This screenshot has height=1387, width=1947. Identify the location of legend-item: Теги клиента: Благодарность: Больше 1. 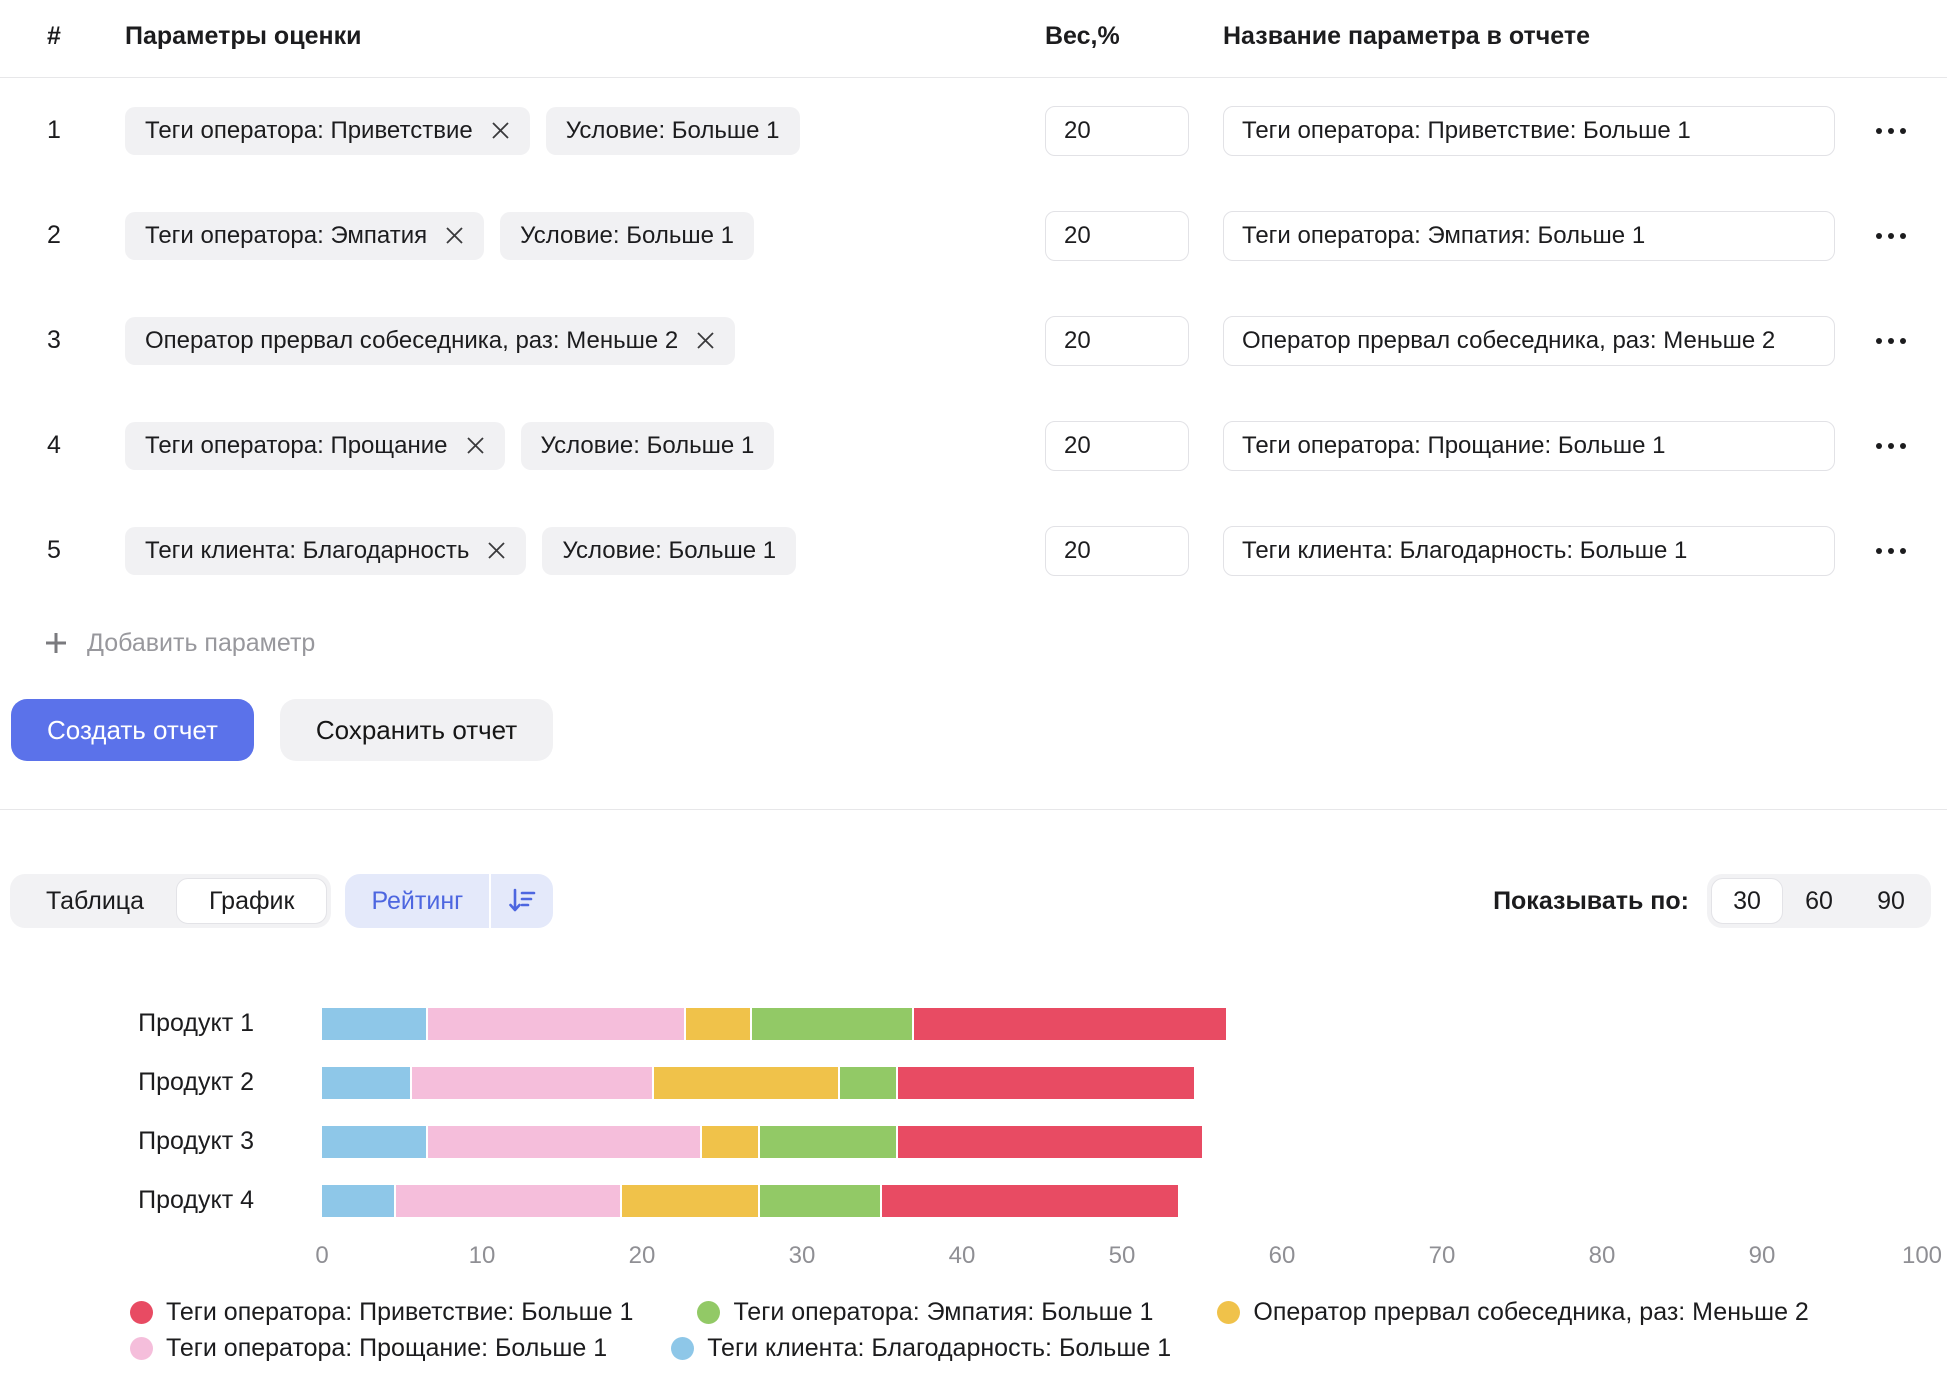
(921, 1348).